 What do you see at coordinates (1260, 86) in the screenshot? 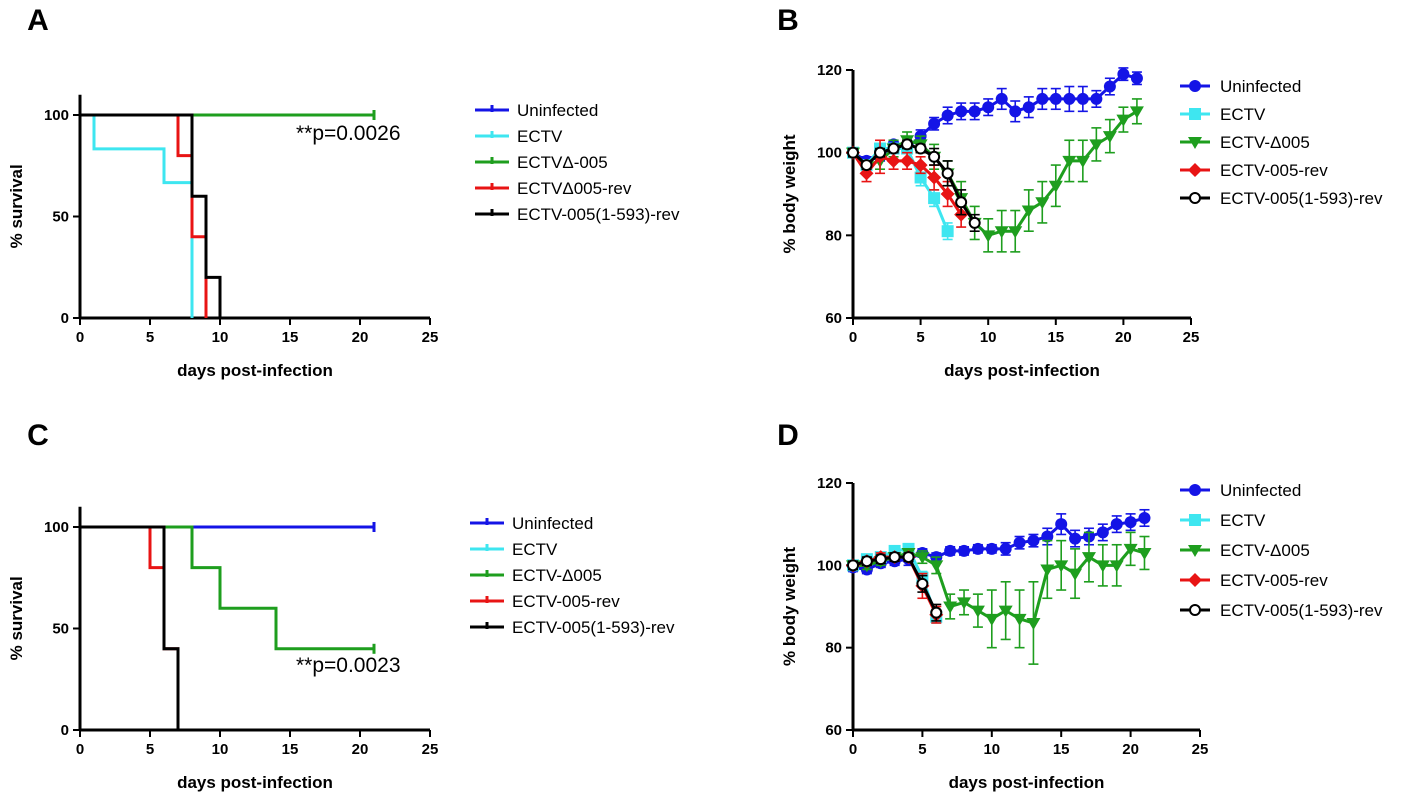
I see `legend-label: Uninfected` at bounding box center [1260, 86].